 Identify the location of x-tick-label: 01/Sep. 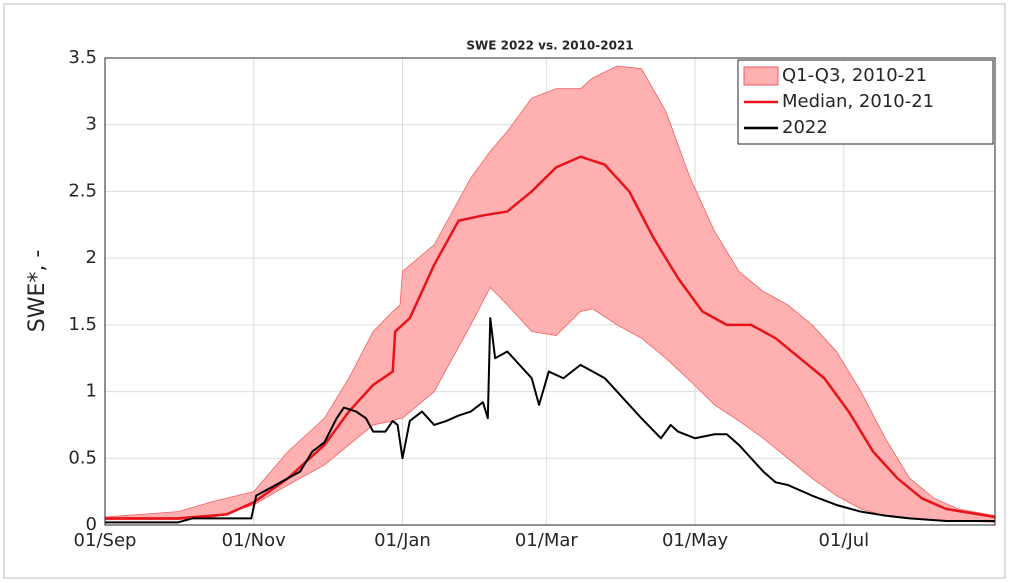
(105, 540).